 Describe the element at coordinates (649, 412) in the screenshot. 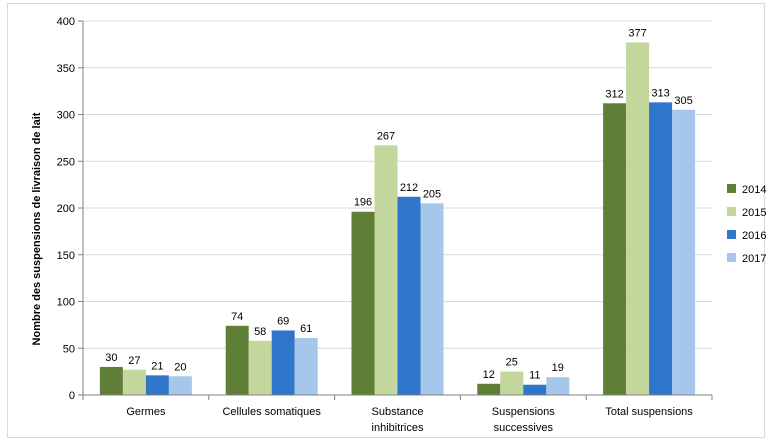

I see `x-category-label: Total suspensions` at that location.